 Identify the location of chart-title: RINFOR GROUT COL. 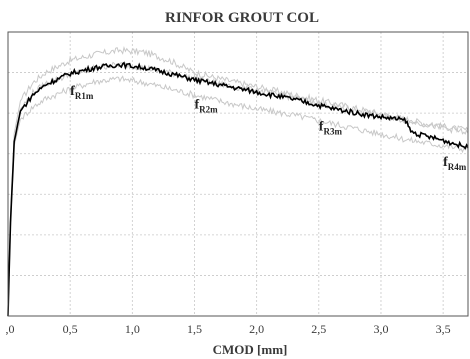
(242, 18).